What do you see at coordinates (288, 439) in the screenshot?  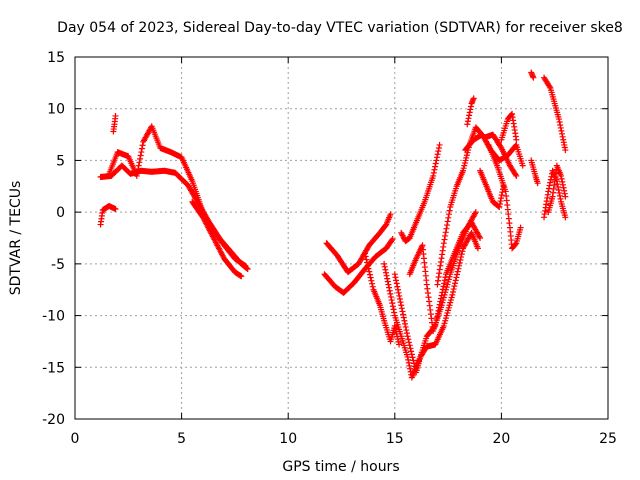 I see `x-tick-label: 10` at bounding box center [288, 439].